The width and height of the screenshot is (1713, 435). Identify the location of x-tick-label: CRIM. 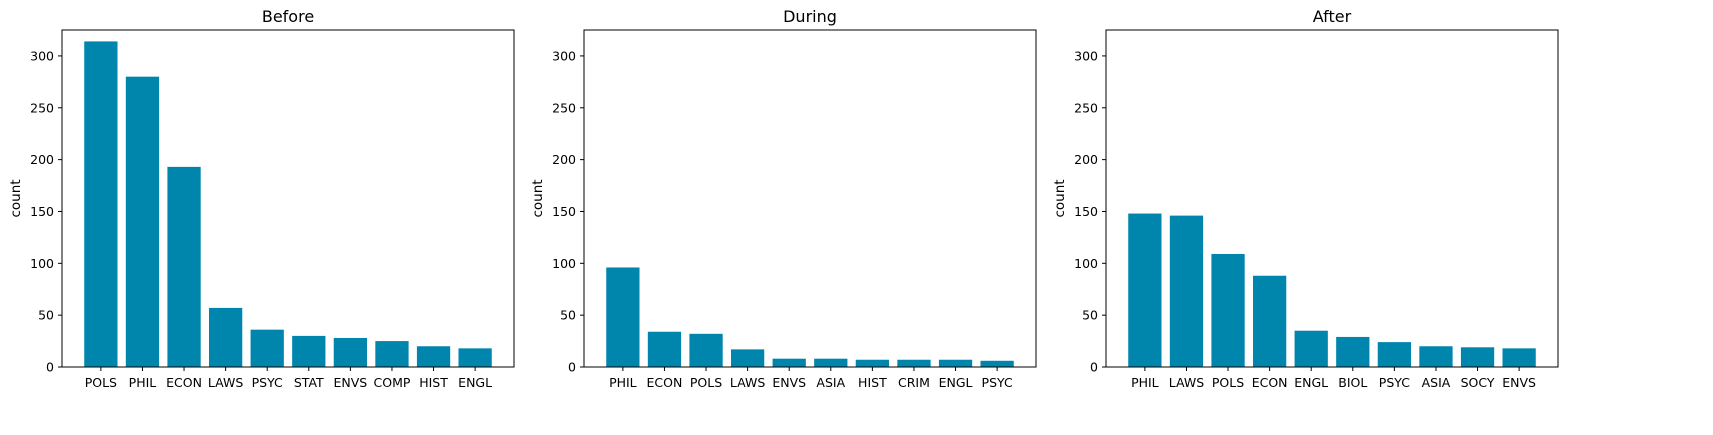
(914, 382).